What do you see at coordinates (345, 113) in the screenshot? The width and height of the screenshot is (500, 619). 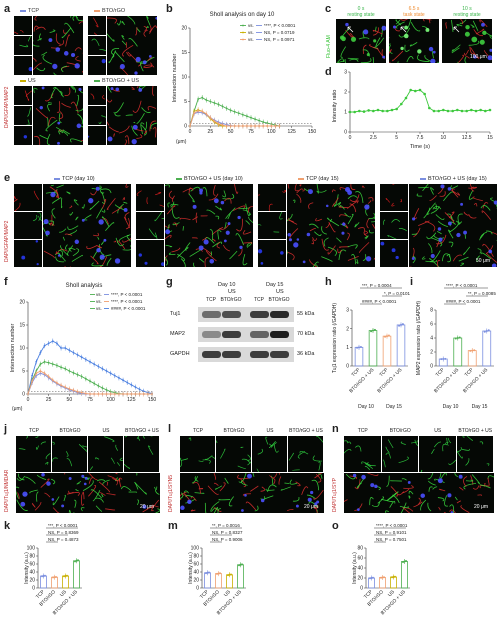 I see `y-tick-label: 1` at bounding box center [345, 113].